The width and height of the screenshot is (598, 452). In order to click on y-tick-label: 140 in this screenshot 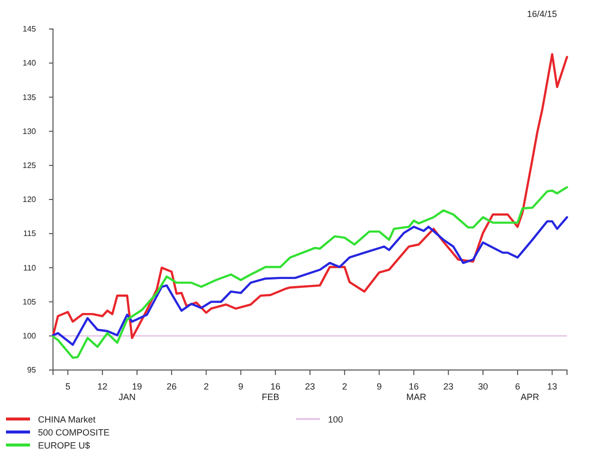, I will do `click(29, 63)`.